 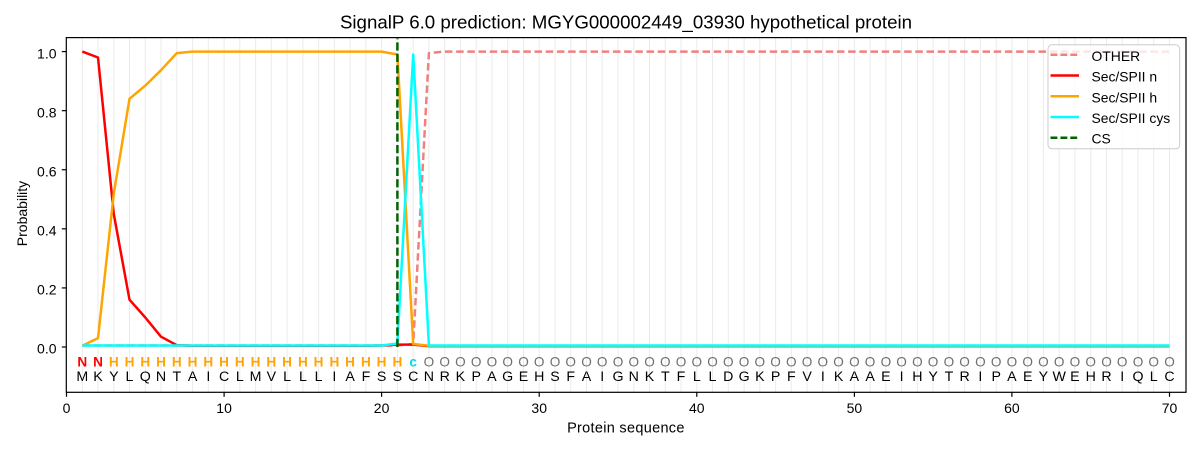 What do you see at coordinates (949, 377) in the screenshot?
I see `svg-text: T` at bounding box center [949, 377].